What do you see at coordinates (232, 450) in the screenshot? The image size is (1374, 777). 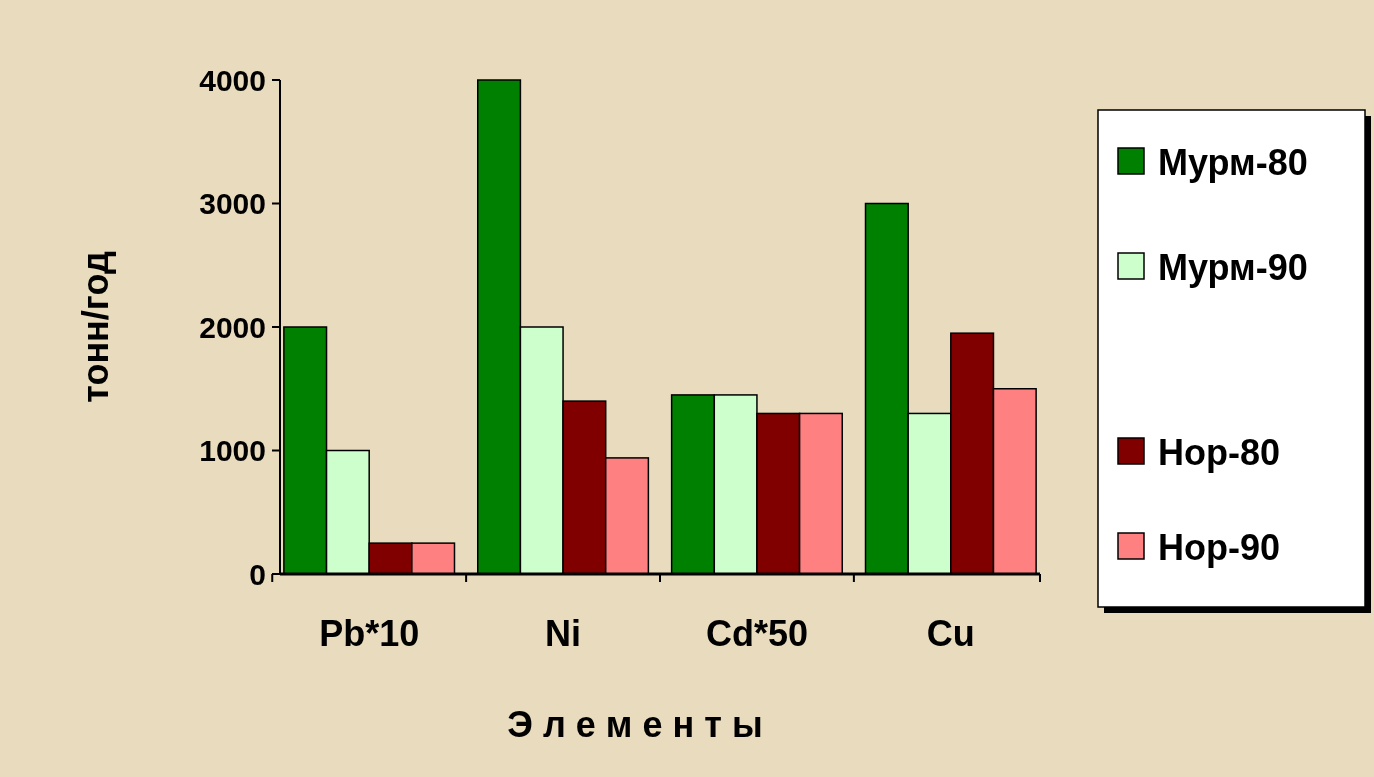 I see `y-tick-label: 1000` at bounding box center [232, 450].